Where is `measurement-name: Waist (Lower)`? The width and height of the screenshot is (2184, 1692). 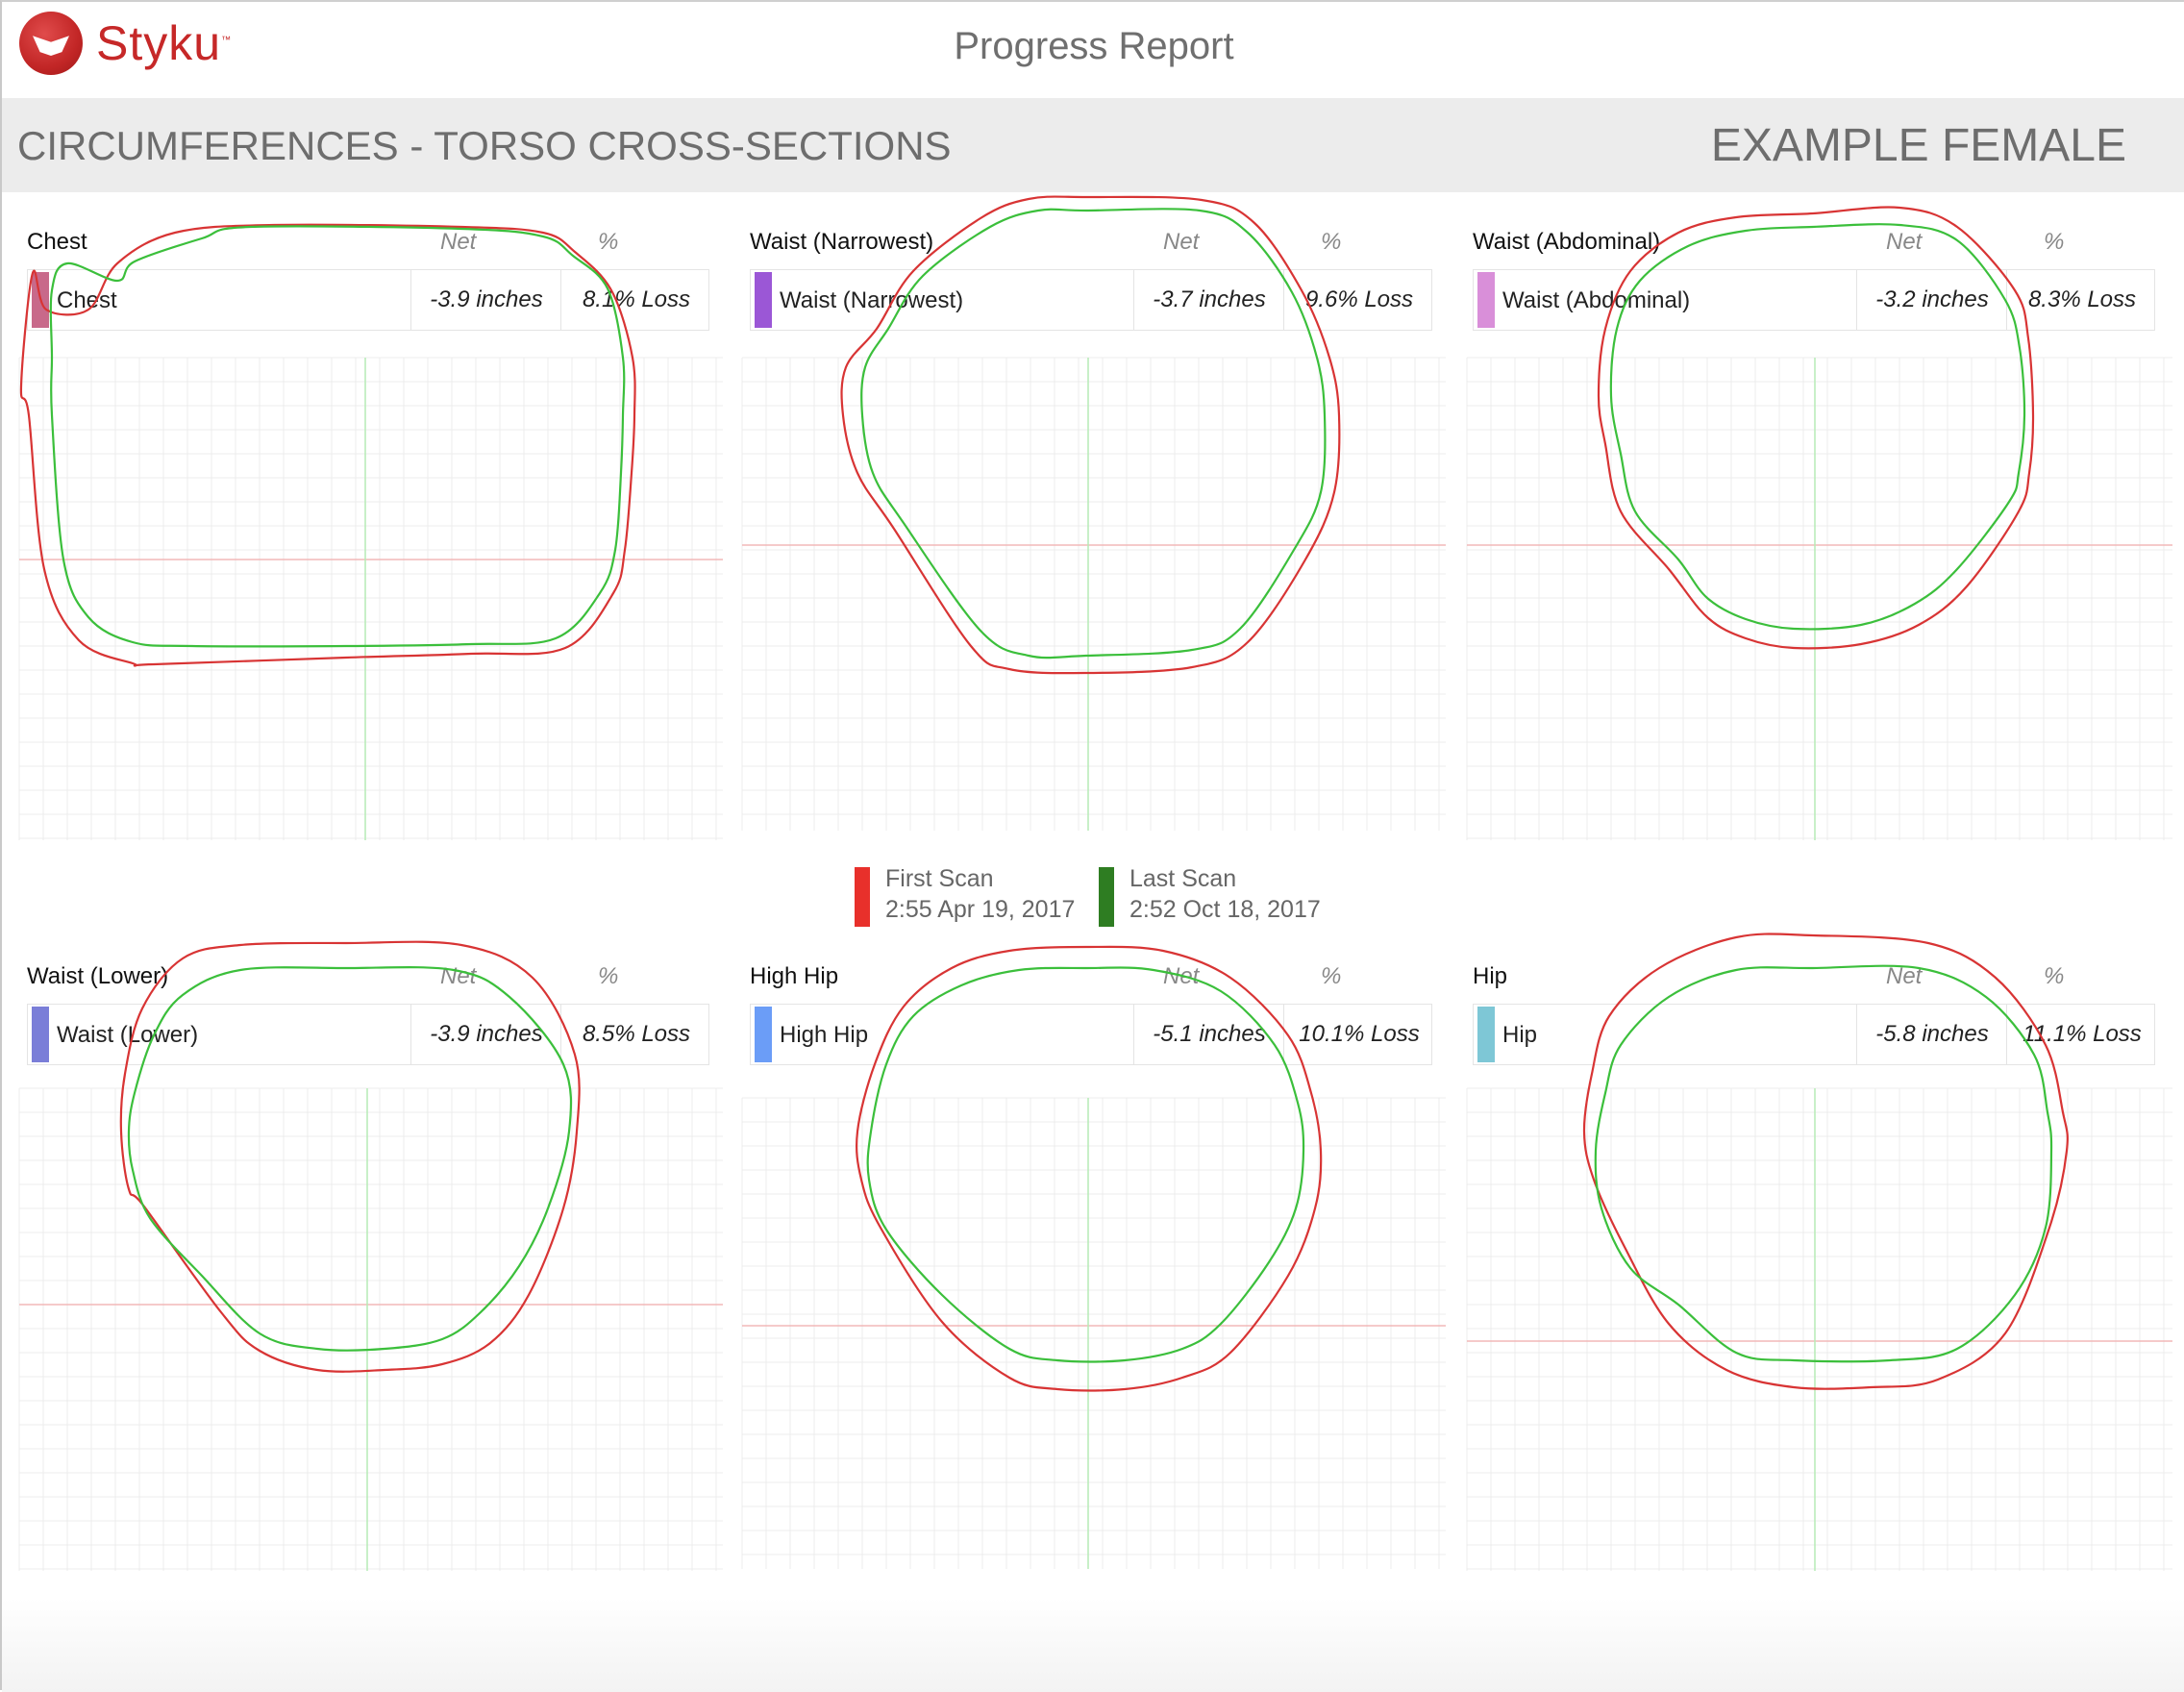
measurement-name: Waist (Lower) is located at coordinates (128, 1035).